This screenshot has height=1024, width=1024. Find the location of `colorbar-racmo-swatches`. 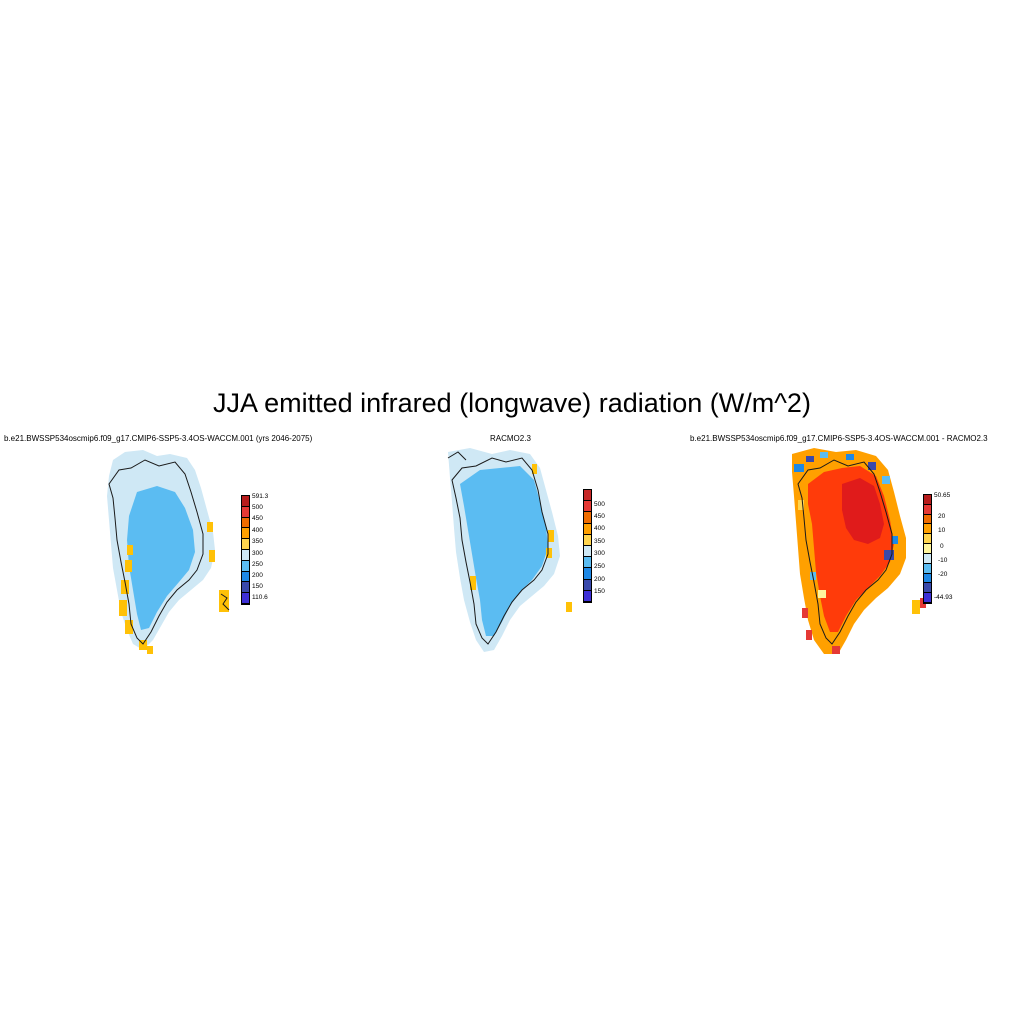

colorbar-racmo-swatches is located at coordinates (587, 546).